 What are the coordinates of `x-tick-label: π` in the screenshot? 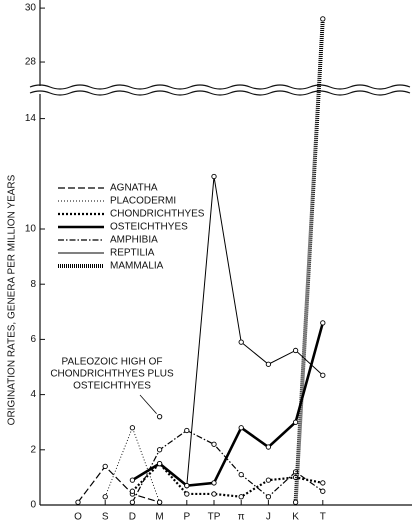 It's located at (241, 517).